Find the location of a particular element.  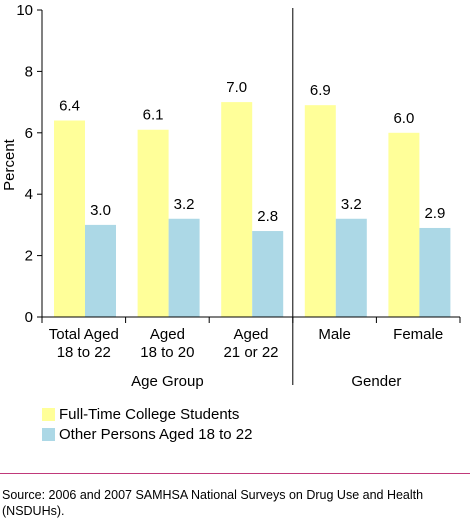

category-label-1-1: 18 to 20 is located at coordinates (167, 352).